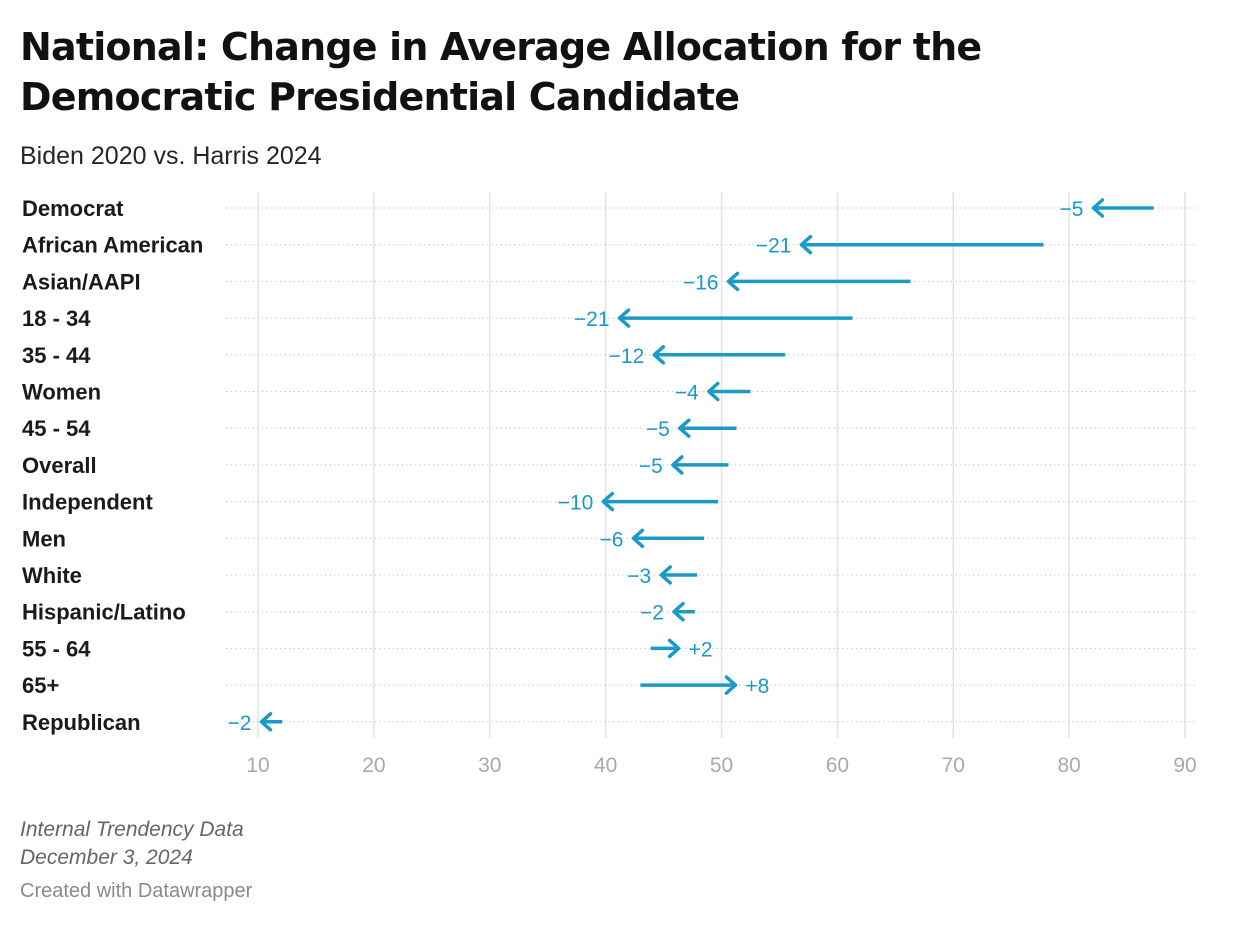 The width and height of the screenshot is (1240, 926). What do you see at coordinates (56, 318) in the screenshot?
I see `row-label: 18 - 34` at bounding box center [56, 318].